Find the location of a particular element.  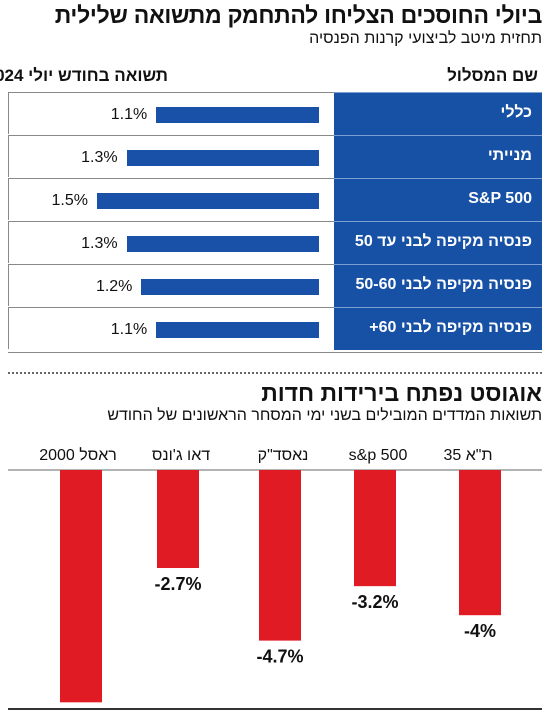

route-name-cell: כללי is located at coordinates (438, 113).